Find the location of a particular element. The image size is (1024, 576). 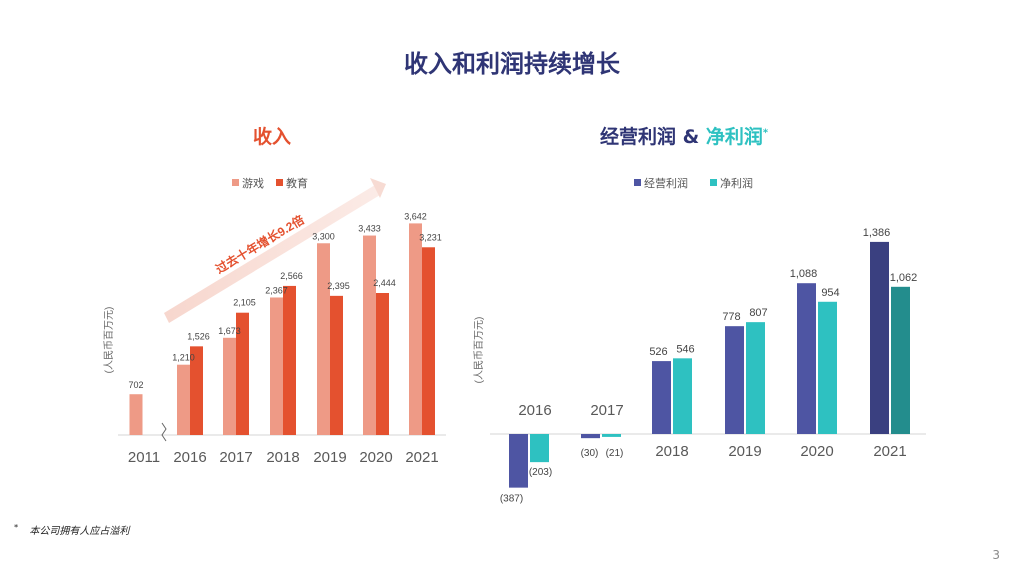

operating-value-label: (387) is located at coordinates (511, 499).